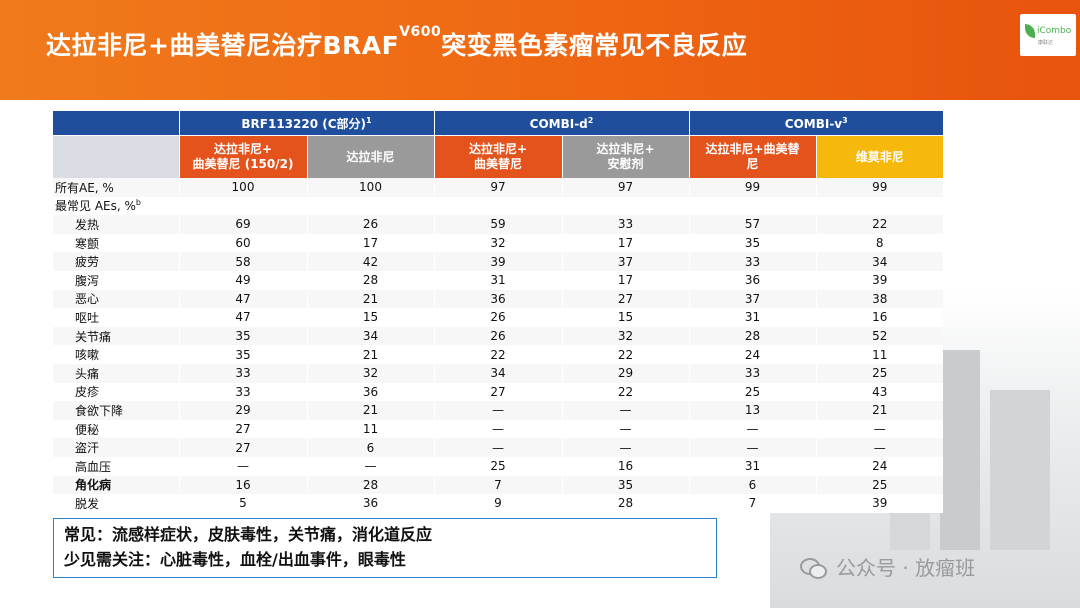  I want to click on arm-header: 达拉非尼+曲美替尼, so click(752, 156).